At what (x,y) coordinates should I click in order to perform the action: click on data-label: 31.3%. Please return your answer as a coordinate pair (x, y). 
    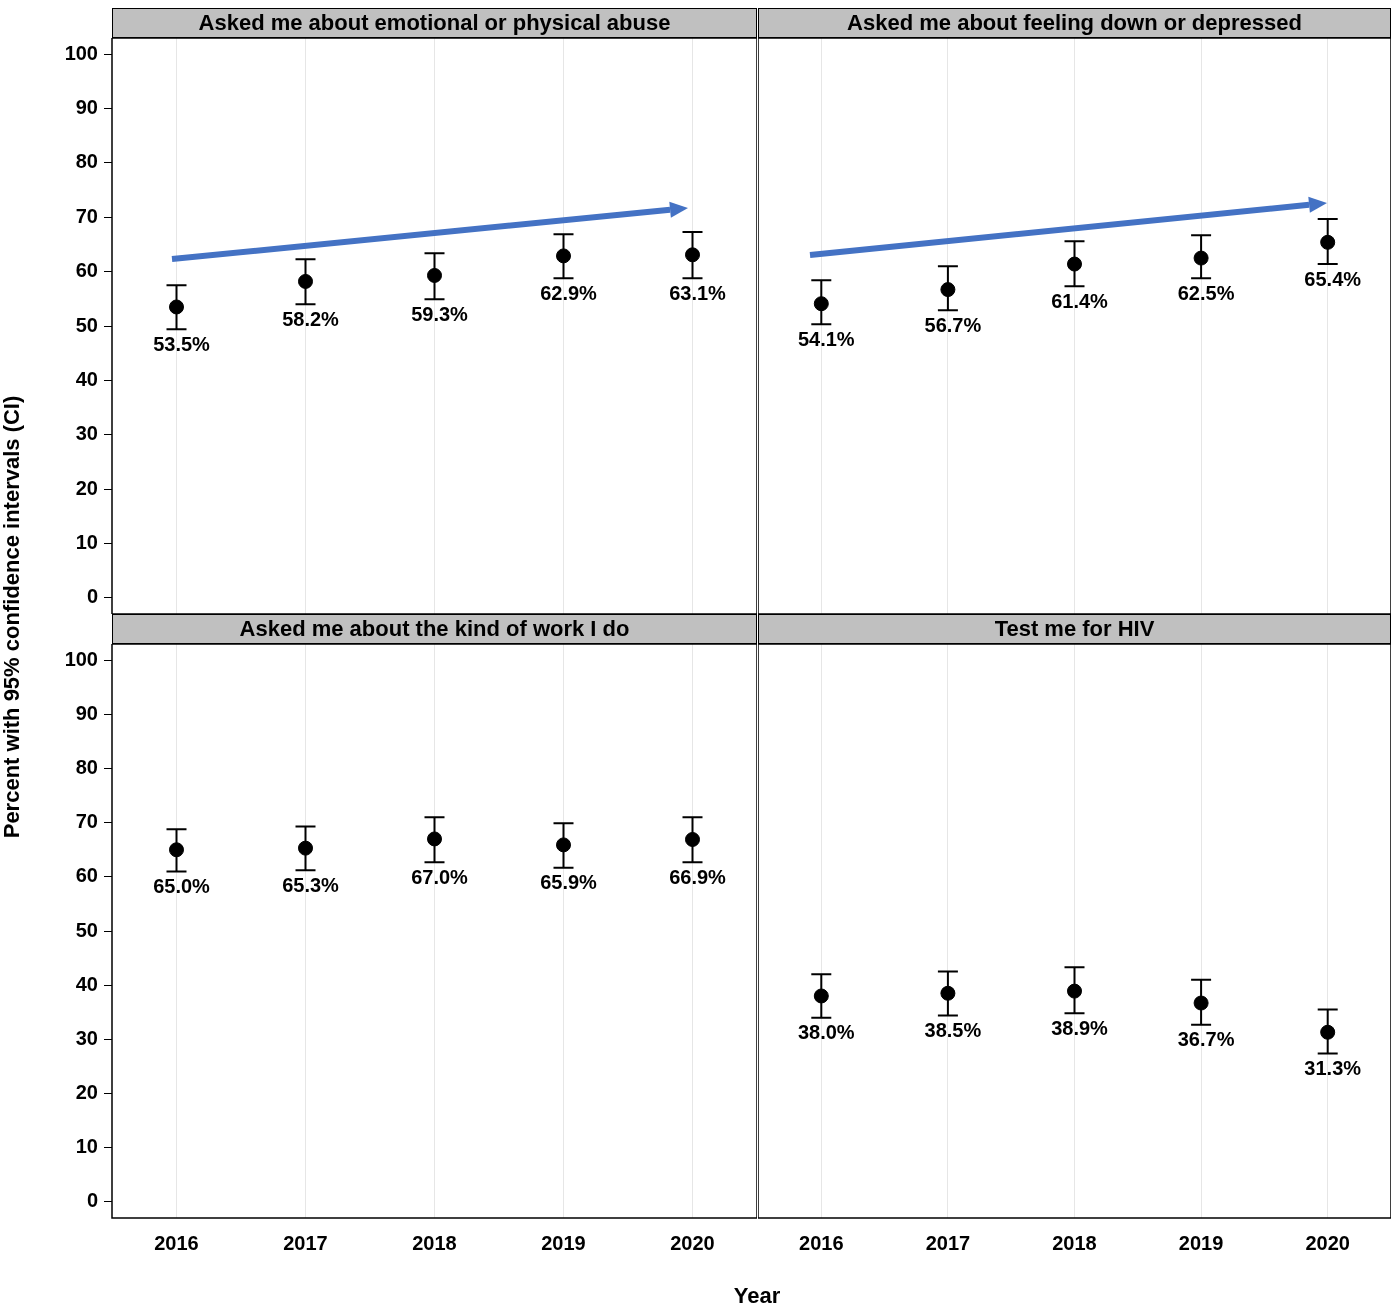
    Looking at the image, I should click on (1333, 1067).